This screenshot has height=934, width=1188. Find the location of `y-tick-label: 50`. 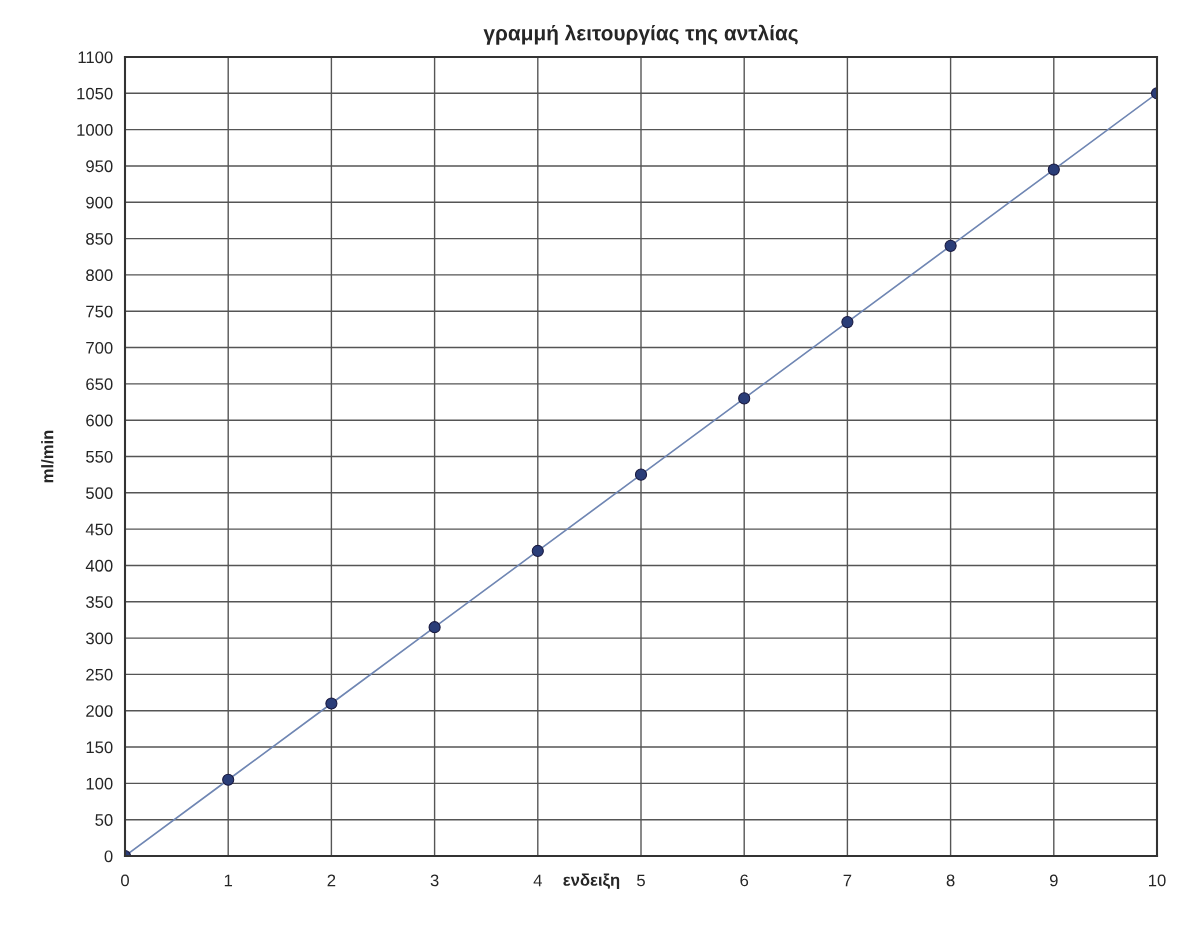

y-tick-label: 50 is located at coordinates (104, 820).